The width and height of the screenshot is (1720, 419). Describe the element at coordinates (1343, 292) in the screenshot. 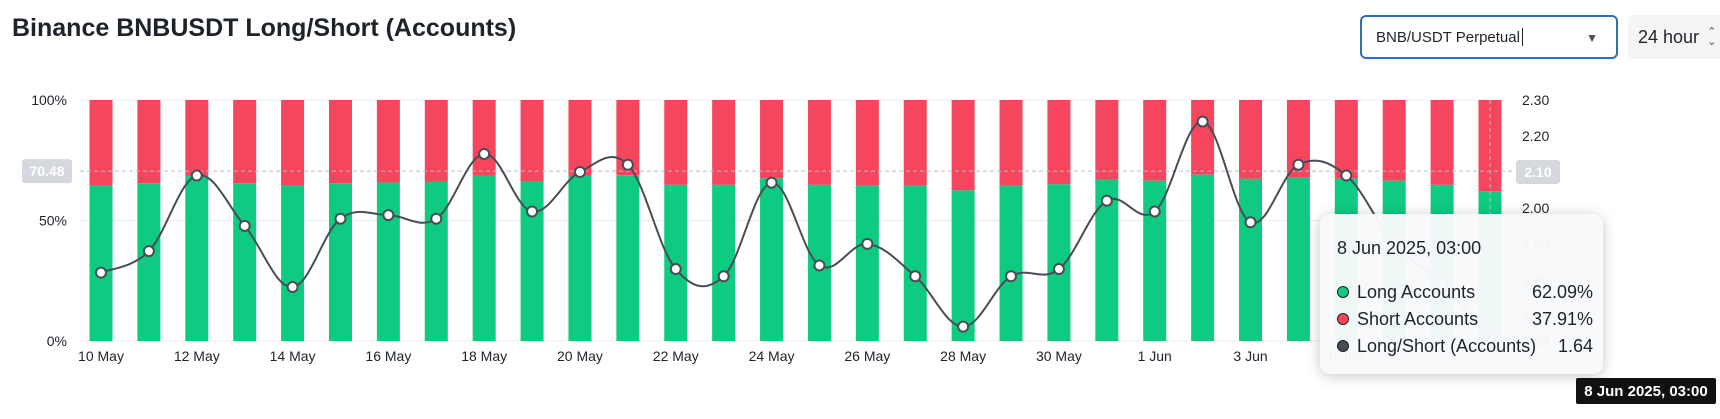

I see `long-dot-icon` at that location.